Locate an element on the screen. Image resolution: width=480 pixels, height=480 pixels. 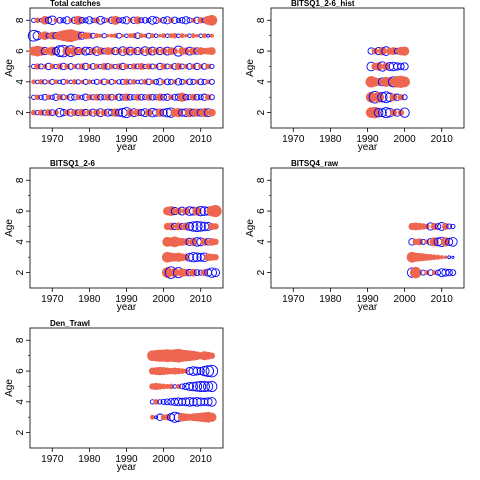
y-tick-label: 8 is located at coordinates (261, 20).